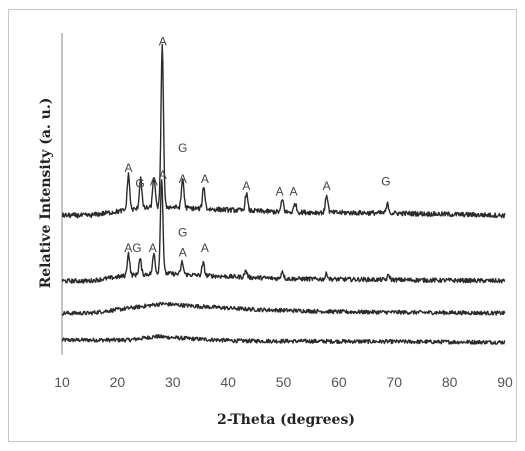 This screenshot has height=451, width=525. I want to click on x-tick-label: 70, so click(394, 382).